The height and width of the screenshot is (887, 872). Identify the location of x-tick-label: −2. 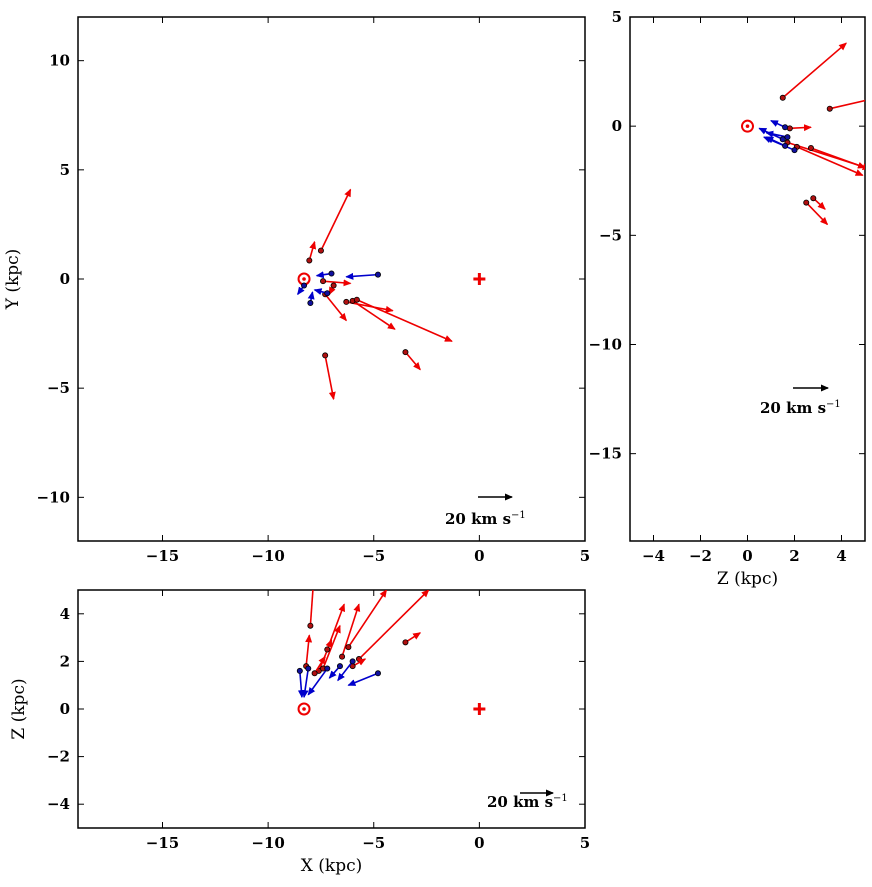
(700, 556).